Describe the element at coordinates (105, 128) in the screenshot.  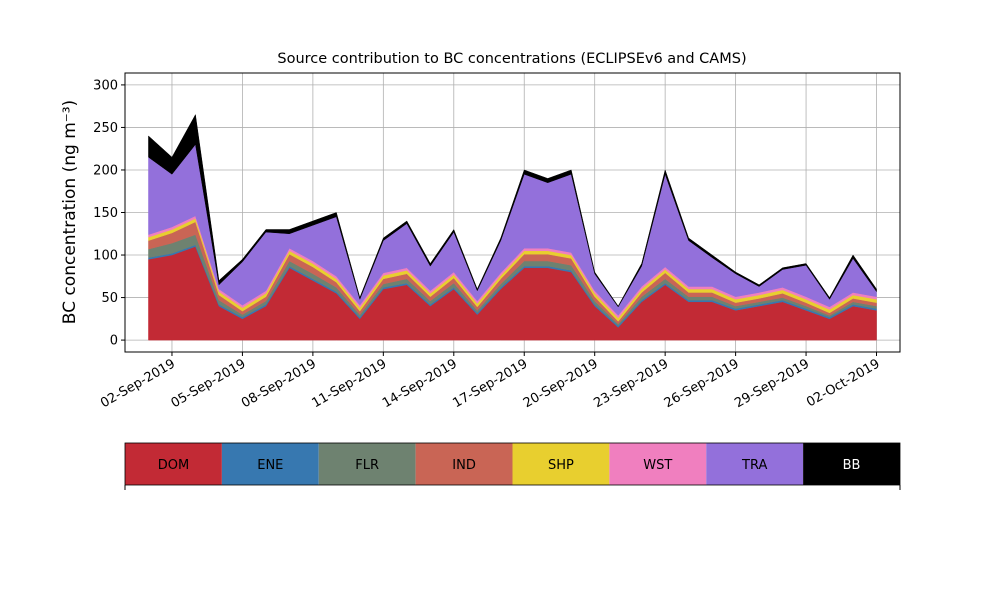
I see `y-tick-label: 250` at that location.